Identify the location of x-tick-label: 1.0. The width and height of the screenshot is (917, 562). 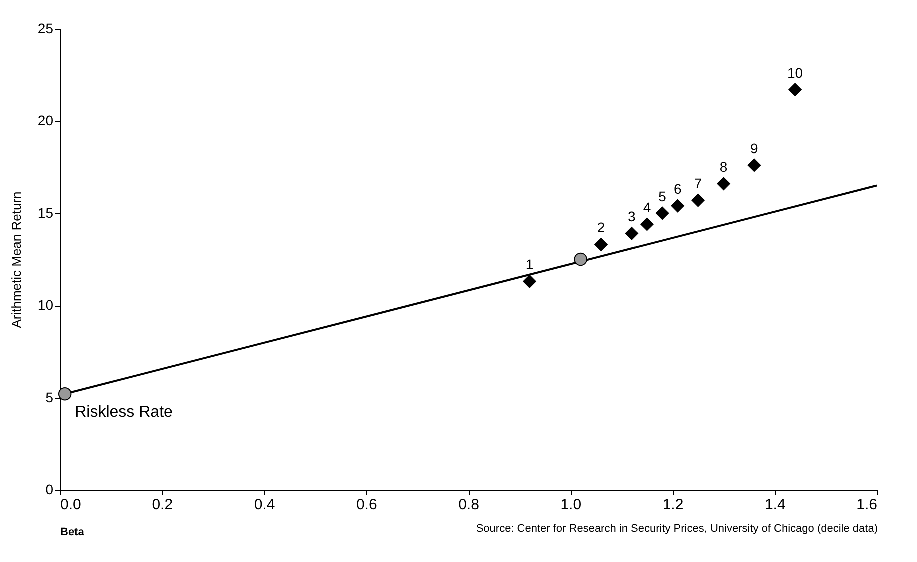
(571, 505).